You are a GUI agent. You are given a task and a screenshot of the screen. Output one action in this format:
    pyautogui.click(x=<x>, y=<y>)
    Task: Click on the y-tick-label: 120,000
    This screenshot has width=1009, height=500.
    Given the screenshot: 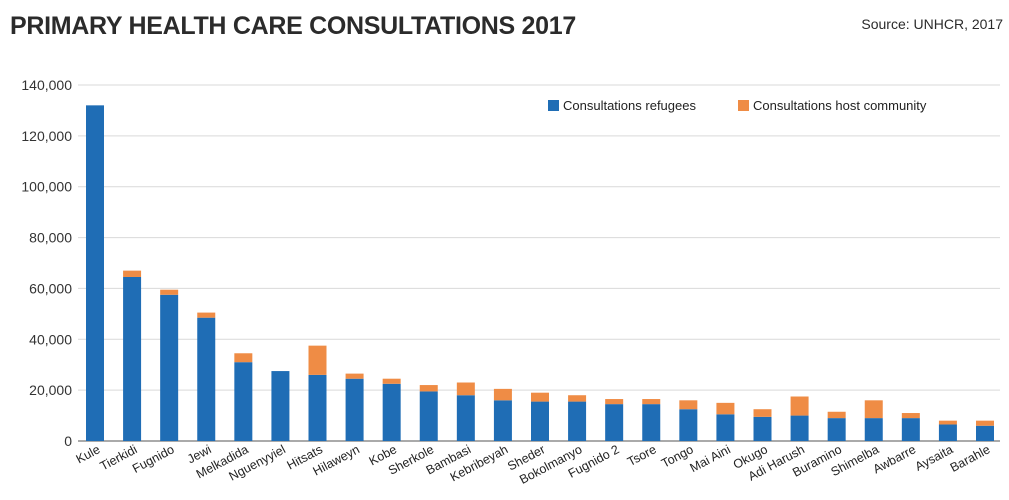 What is the action you would take?
    pyautogui.click(x=46, y=136)
    